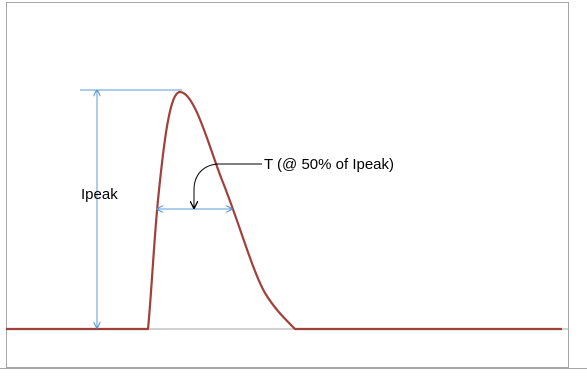  Describe the element at coordinates (228, 185) in the screenshot. I see `width-callout-leader` at that location.